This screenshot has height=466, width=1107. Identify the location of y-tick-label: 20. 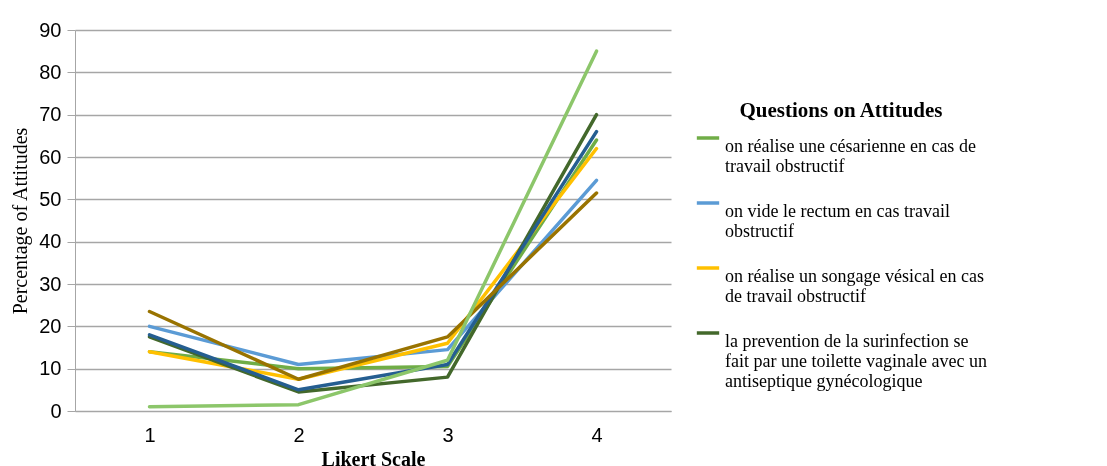
(50, 325).